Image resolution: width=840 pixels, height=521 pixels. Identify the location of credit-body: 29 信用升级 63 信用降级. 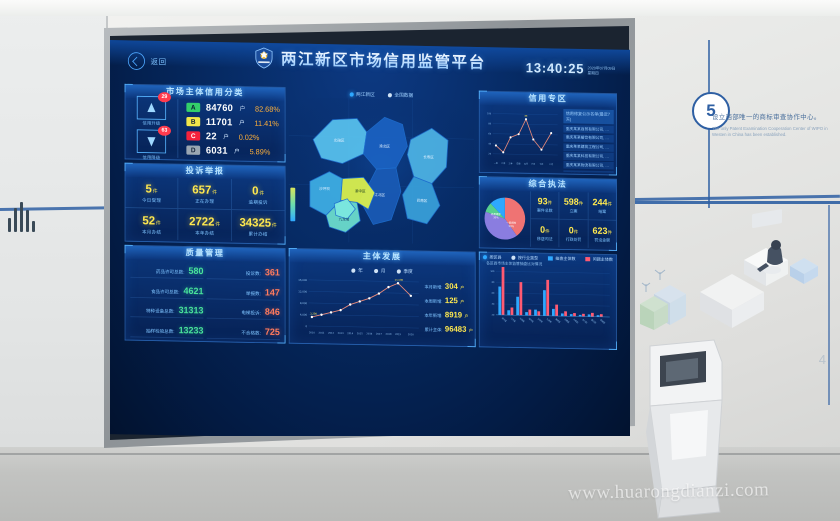
(204, 125).